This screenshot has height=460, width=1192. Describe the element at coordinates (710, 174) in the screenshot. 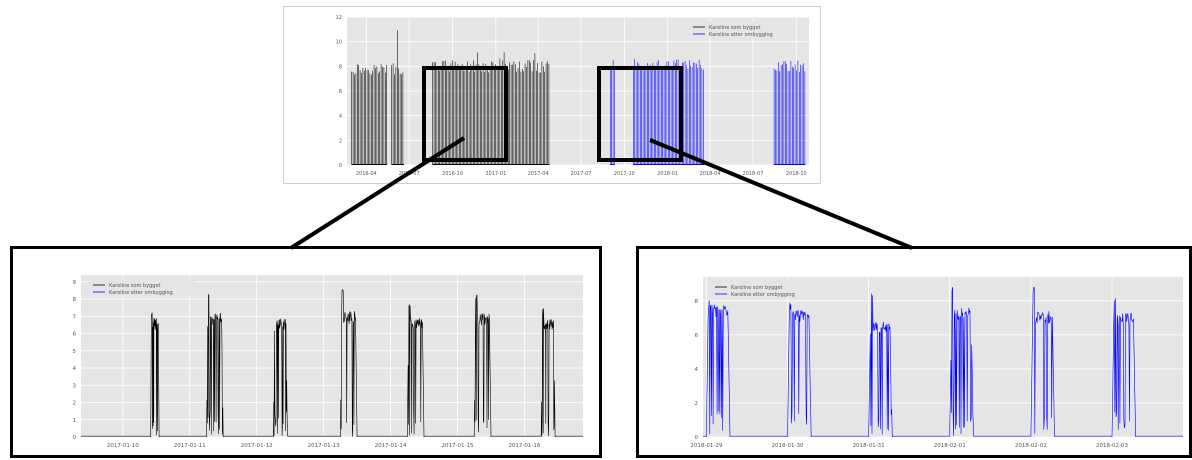

I see `x-tick-label: 2018-04` at that location.